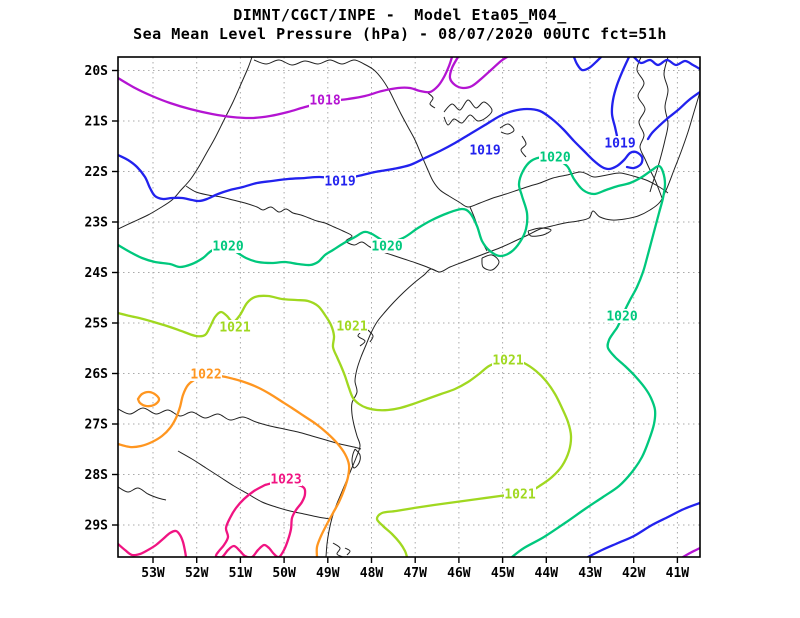 Image resolution: width=800 pixels, height=618 pixels. Describe the element at coordinates (678, 573) in the screenshot. I see `x-tick-label: 41W` at that location.